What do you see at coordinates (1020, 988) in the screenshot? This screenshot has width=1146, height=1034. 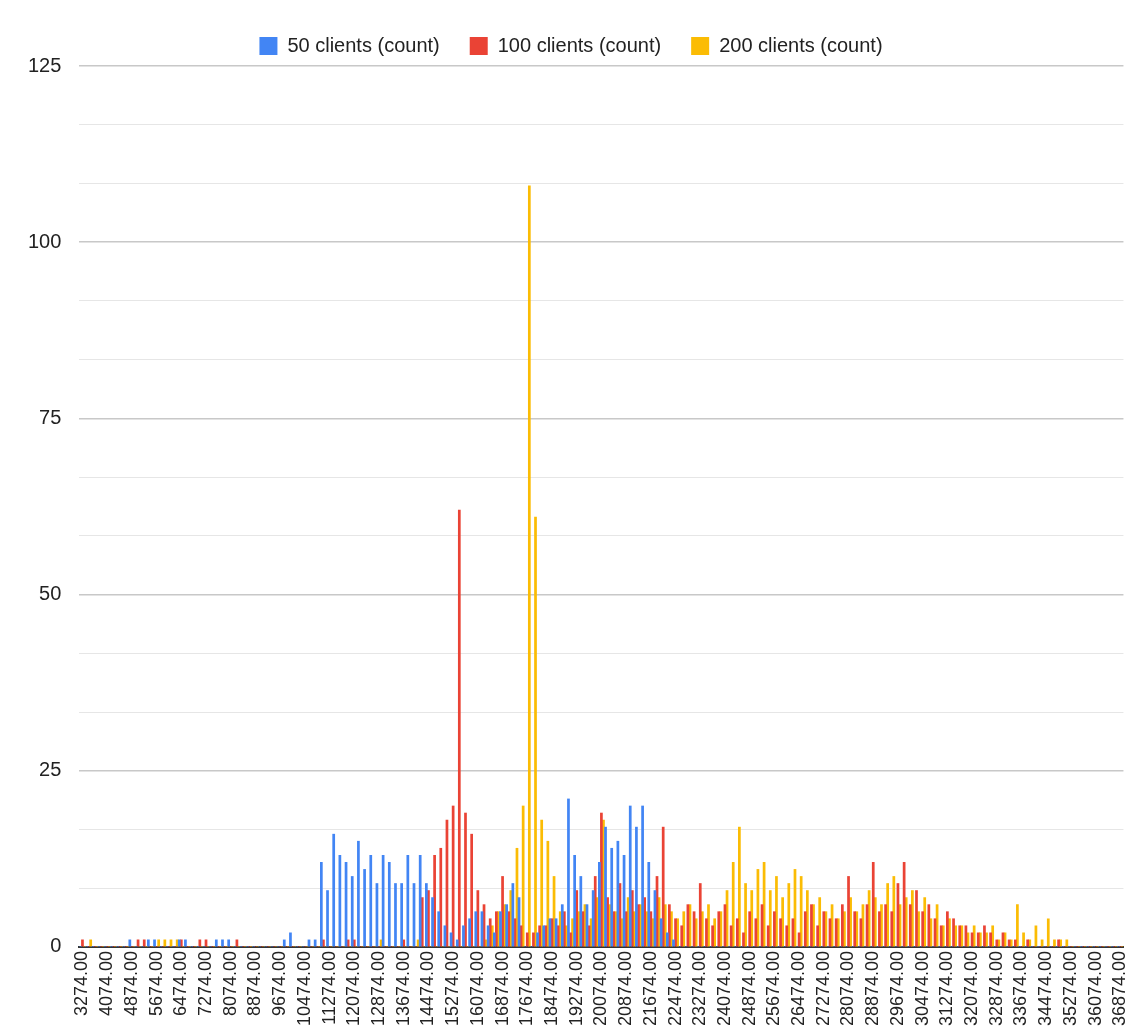 I see `x-tick-label: 33674.00` at bounding box center [1020, 988].